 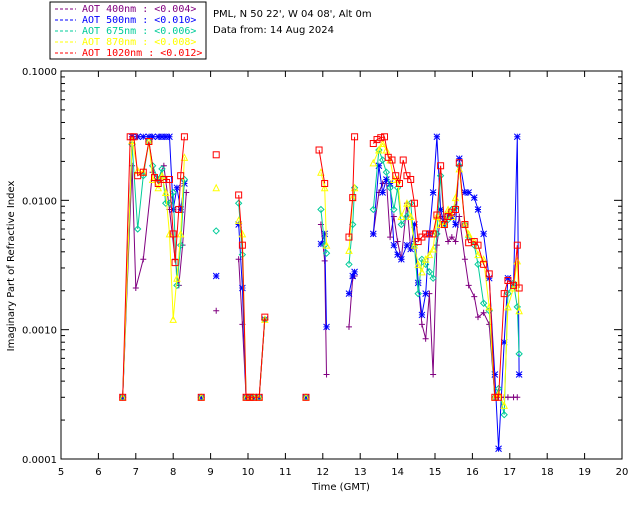 I want to click on x-tick-label: 7, so click(x=136, y=472).